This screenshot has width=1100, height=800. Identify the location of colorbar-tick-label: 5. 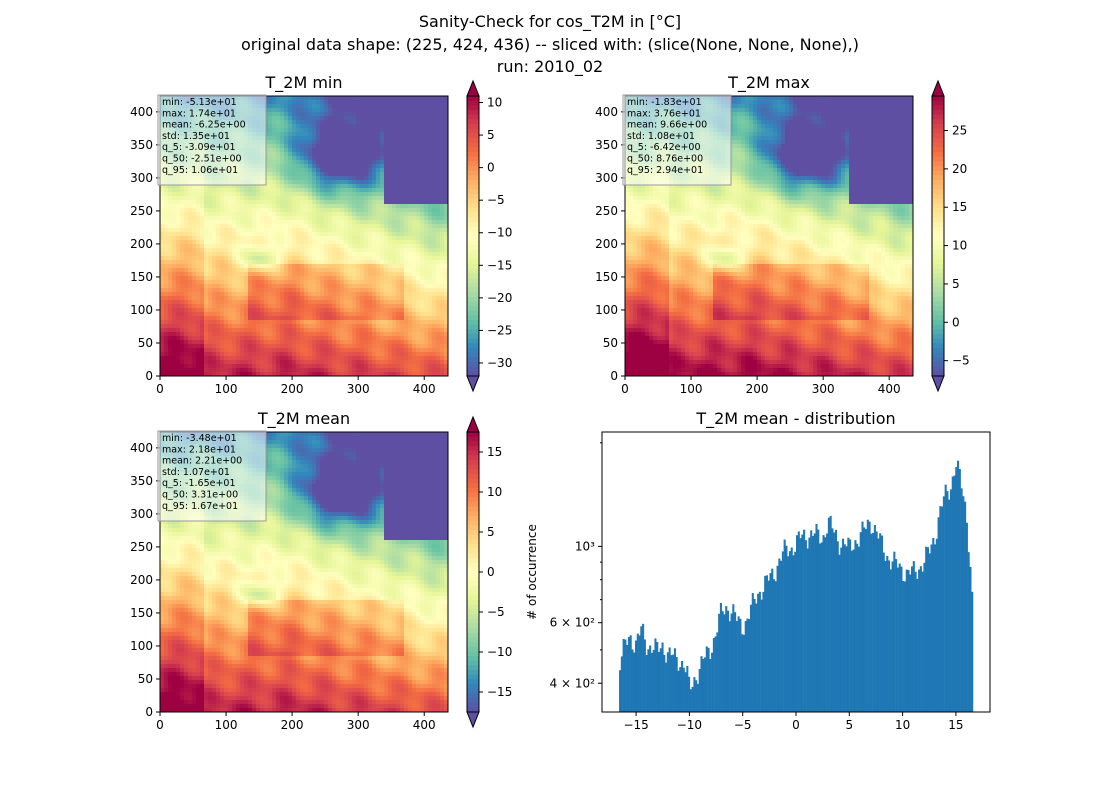
(491, 532).